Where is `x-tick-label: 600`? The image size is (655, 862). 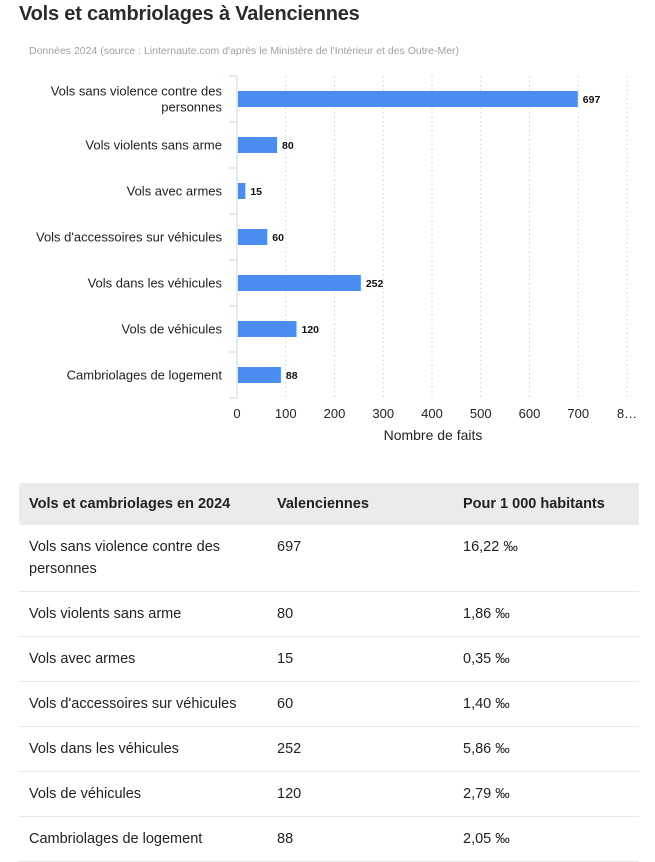 x-tick-label: 600 is located at coordinates (530, 413).